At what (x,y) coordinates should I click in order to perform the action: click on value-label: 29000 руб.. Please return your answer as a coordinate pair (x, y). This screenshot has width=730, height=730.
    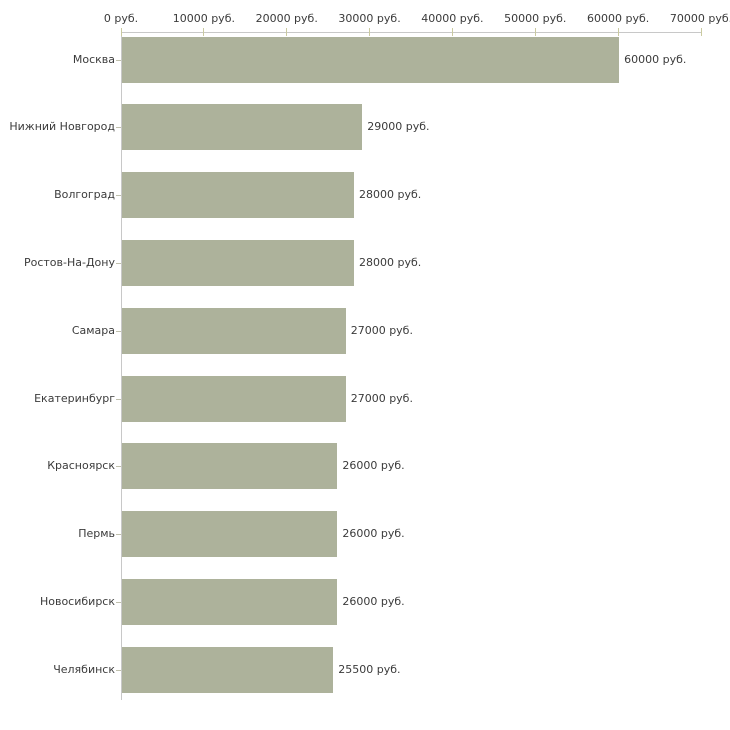
    Looking at the image, I should click on (398, 127).